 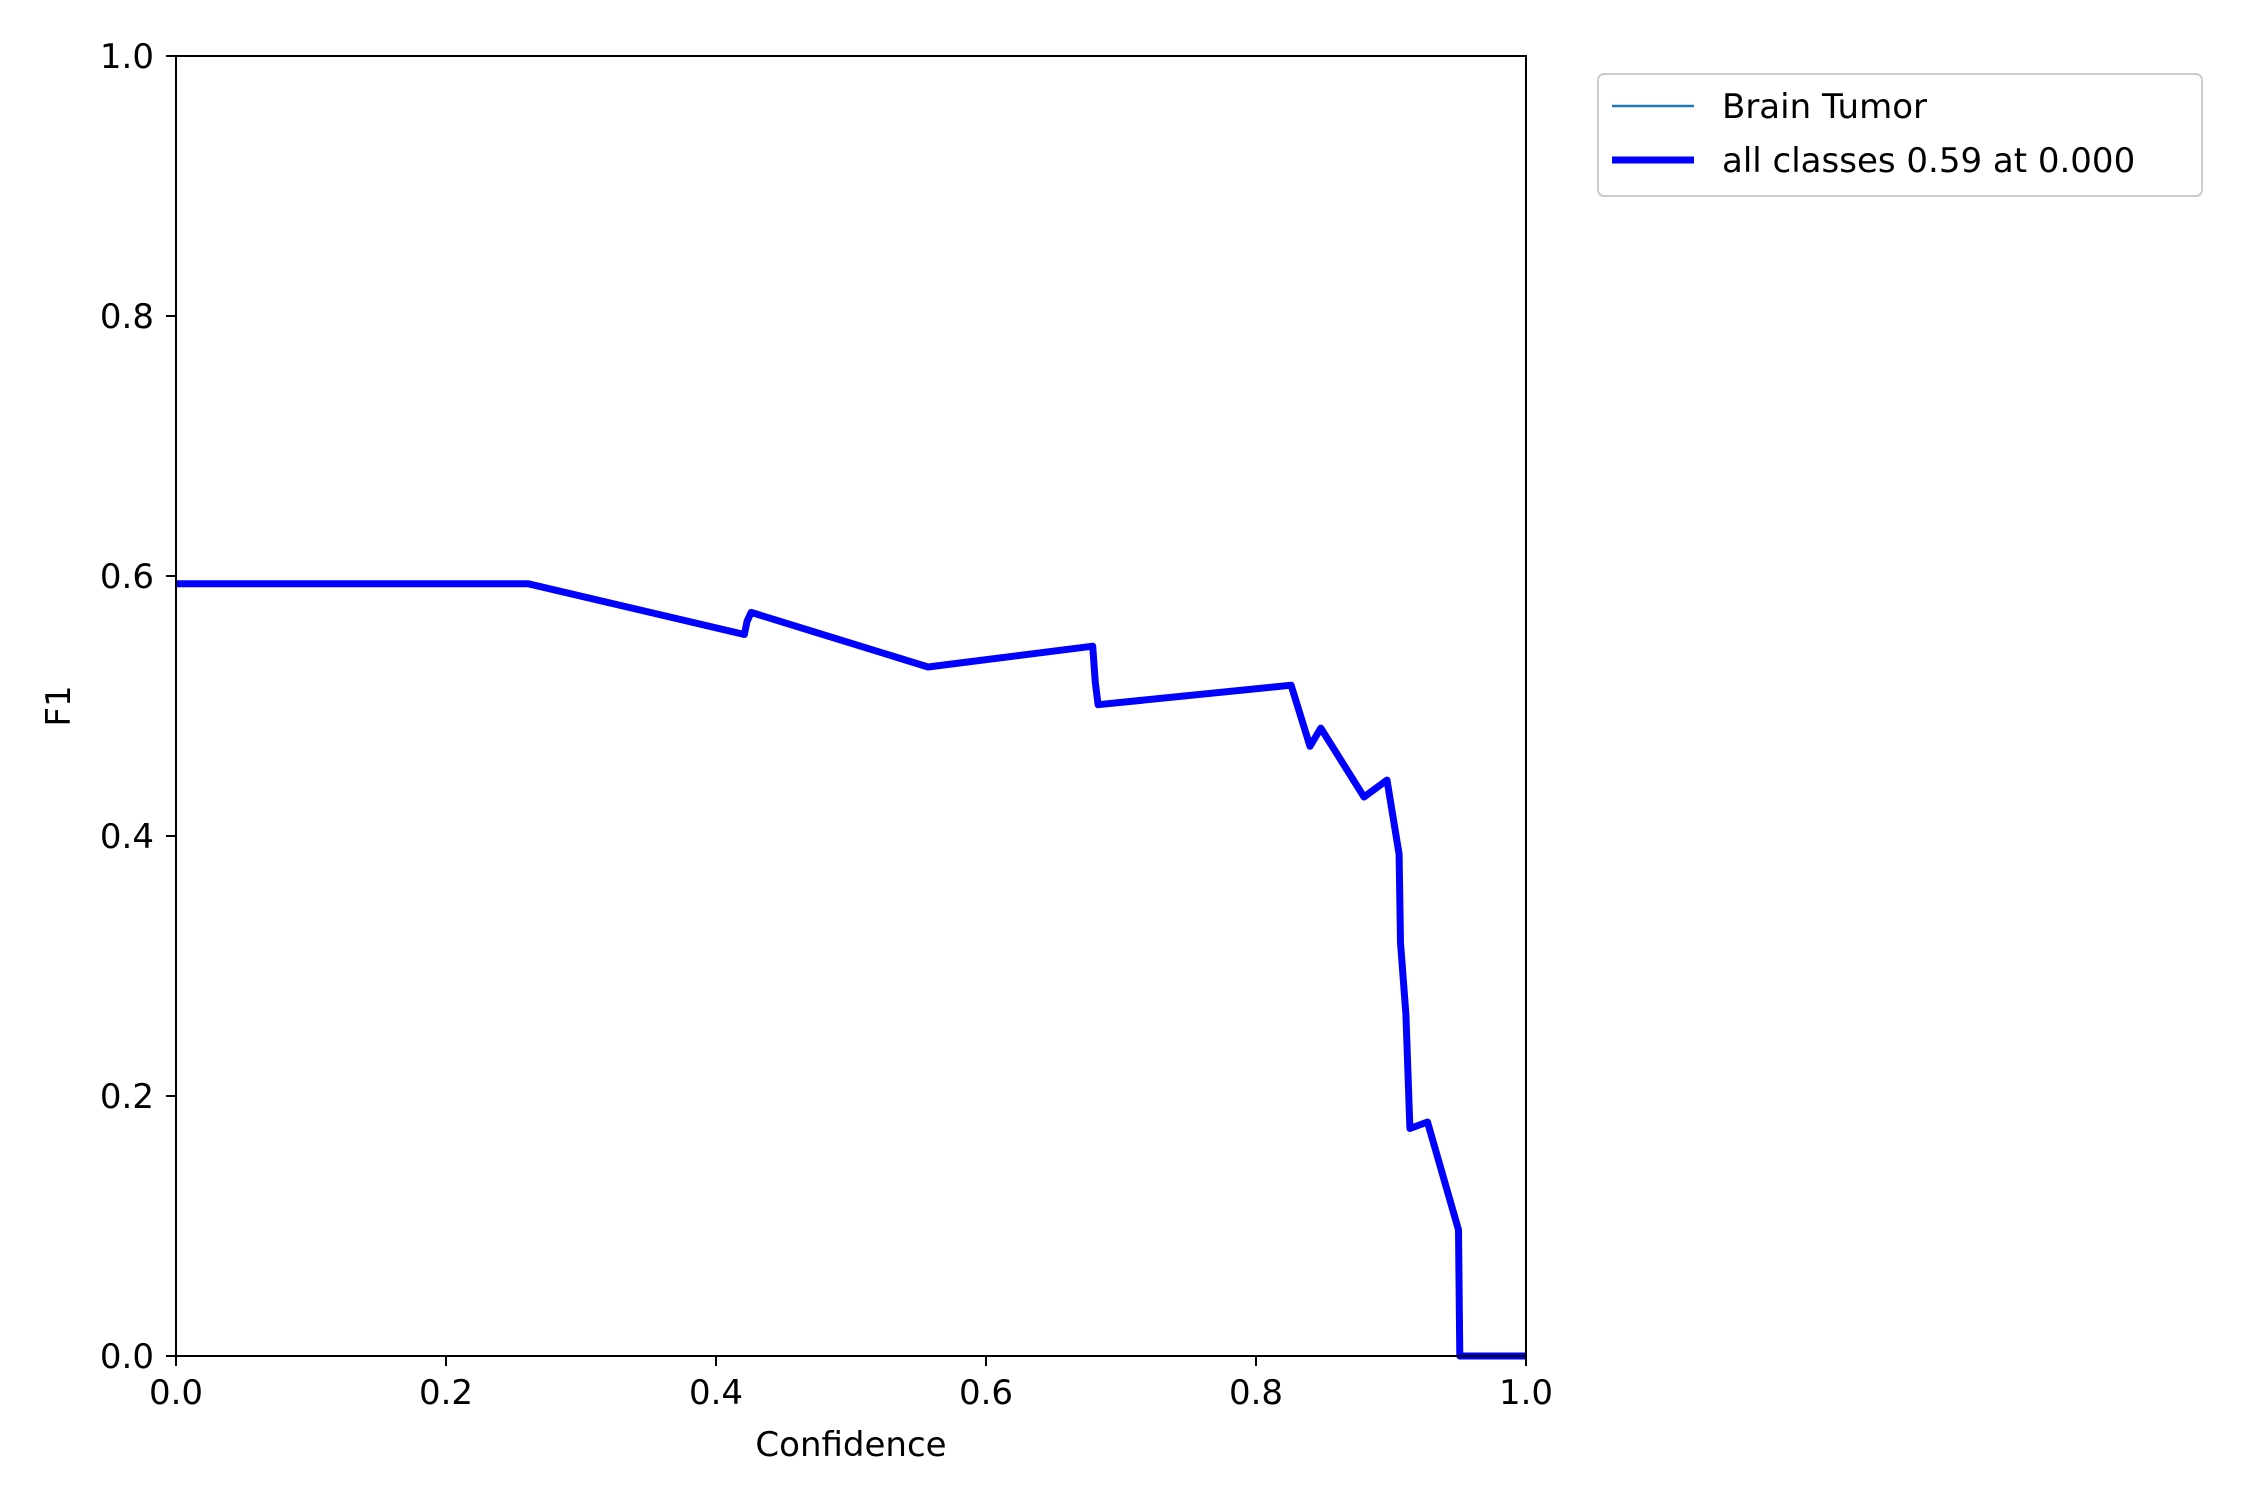 What do you see at coordinates (1824, 107) in the screenshot?
I see `legend-label-brain-tumor: Brain Tumor` at bounding box center [1824, 107].